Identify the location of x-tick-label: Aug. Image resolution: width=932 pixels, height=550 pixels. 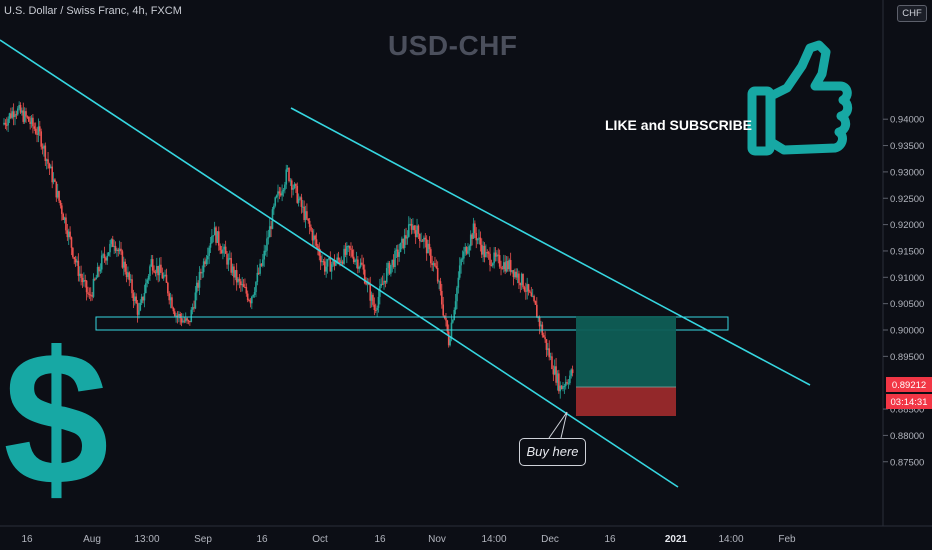
(92, 539).